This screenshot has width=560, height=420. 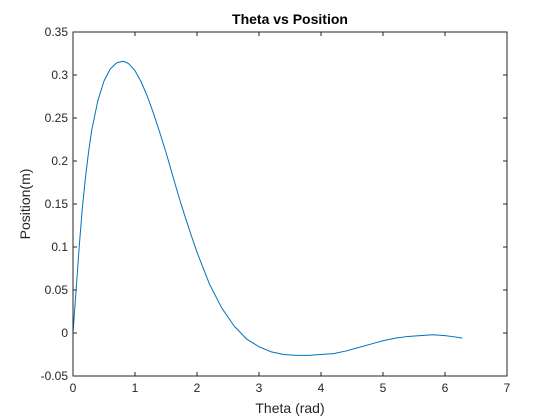 I want to click on y-tick-label: 0.25, so click(x=57, y=118).